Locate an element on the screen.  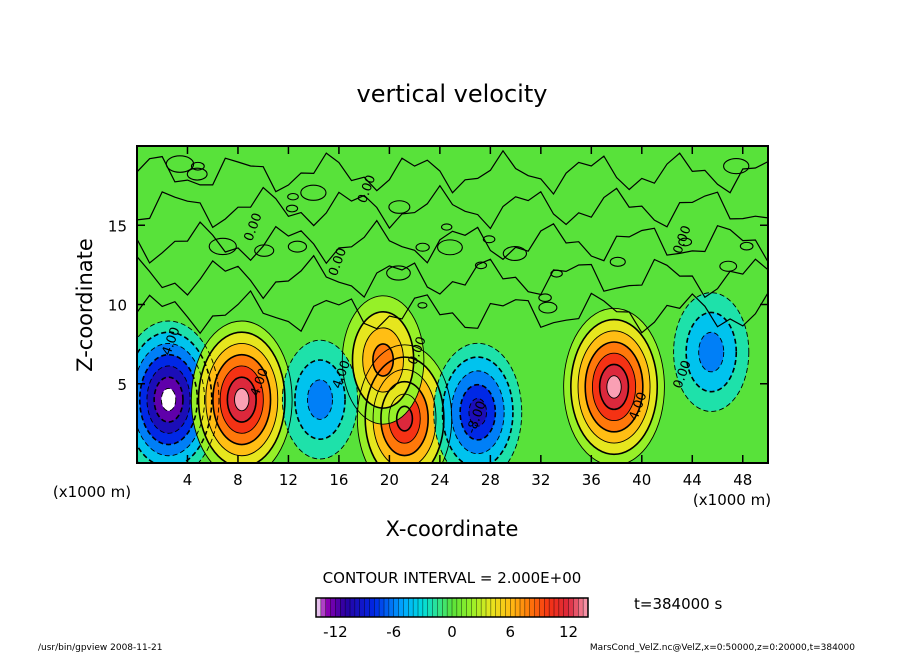
y-tick-label: 15 is located at coordinates (117, 226).